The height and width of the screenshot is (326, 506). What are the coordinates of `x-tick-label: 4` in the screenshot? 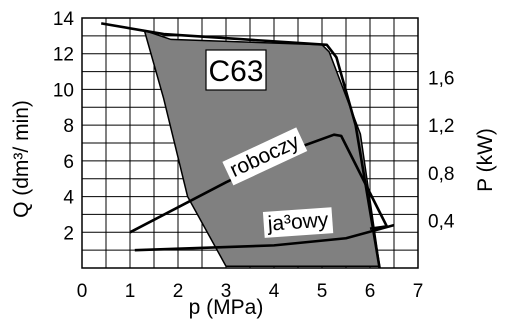 It's located at (274, 291).